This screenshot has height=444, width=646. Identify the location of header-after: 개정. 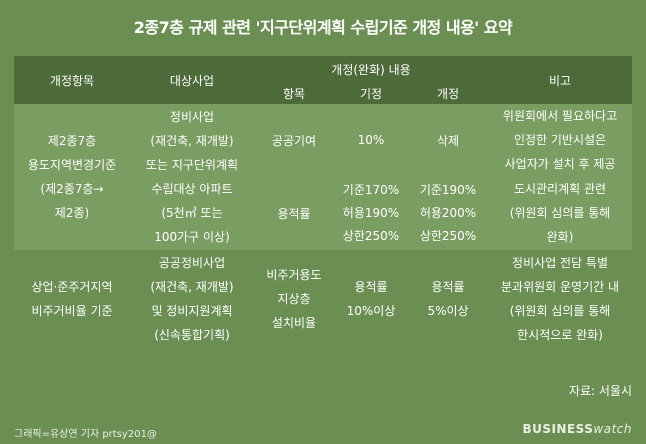
(448, 93).